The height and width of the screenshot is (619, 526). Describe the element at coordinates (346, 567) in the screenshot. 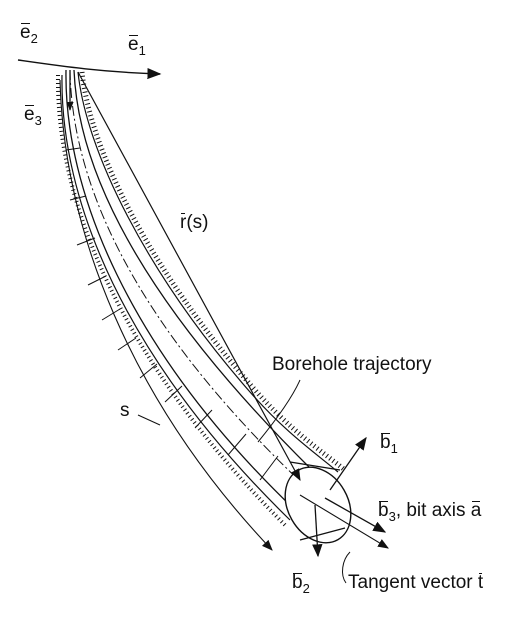

I see `tangent-leader` at that location.